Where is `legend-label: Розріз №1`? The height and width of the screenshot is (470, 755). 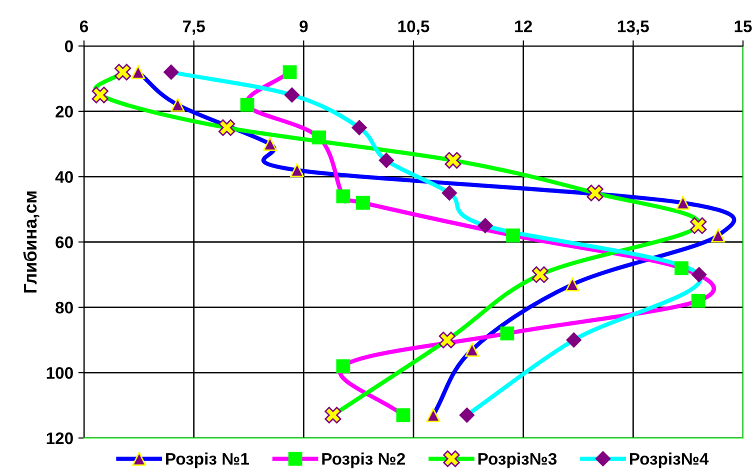 legend-label: Розріз №1 is located at coordinates (207, 460).